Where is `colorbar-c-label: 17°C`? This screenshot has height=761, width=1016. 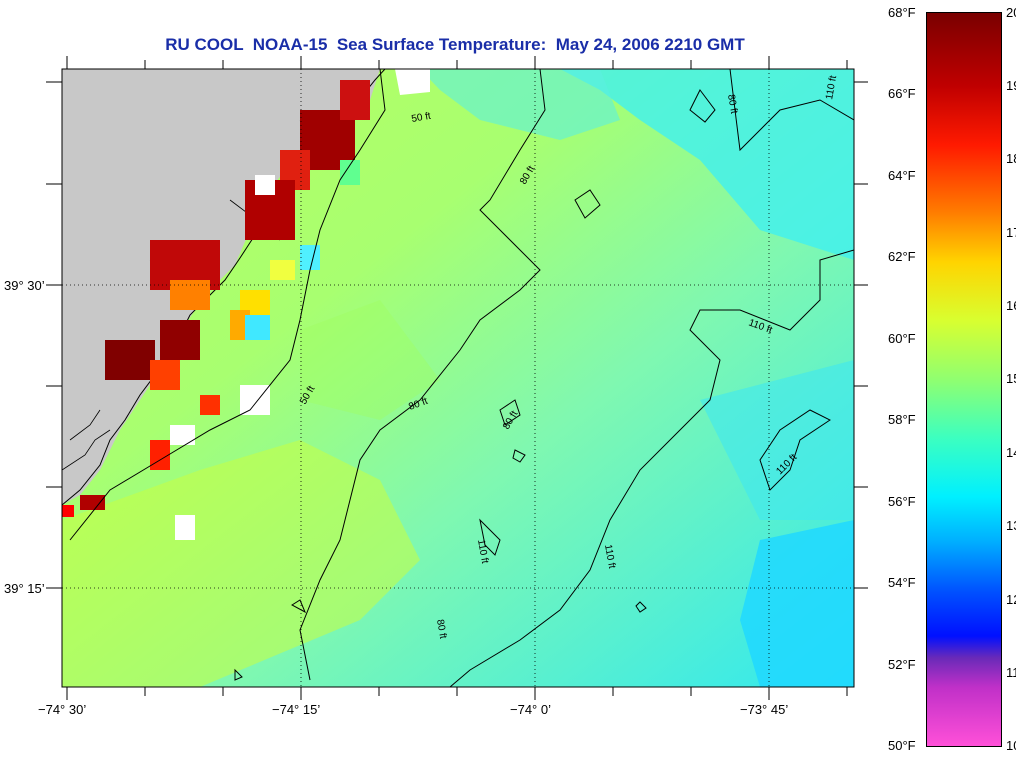
colorbar-c-label: 17°C is located at coordinates (1011, 232).